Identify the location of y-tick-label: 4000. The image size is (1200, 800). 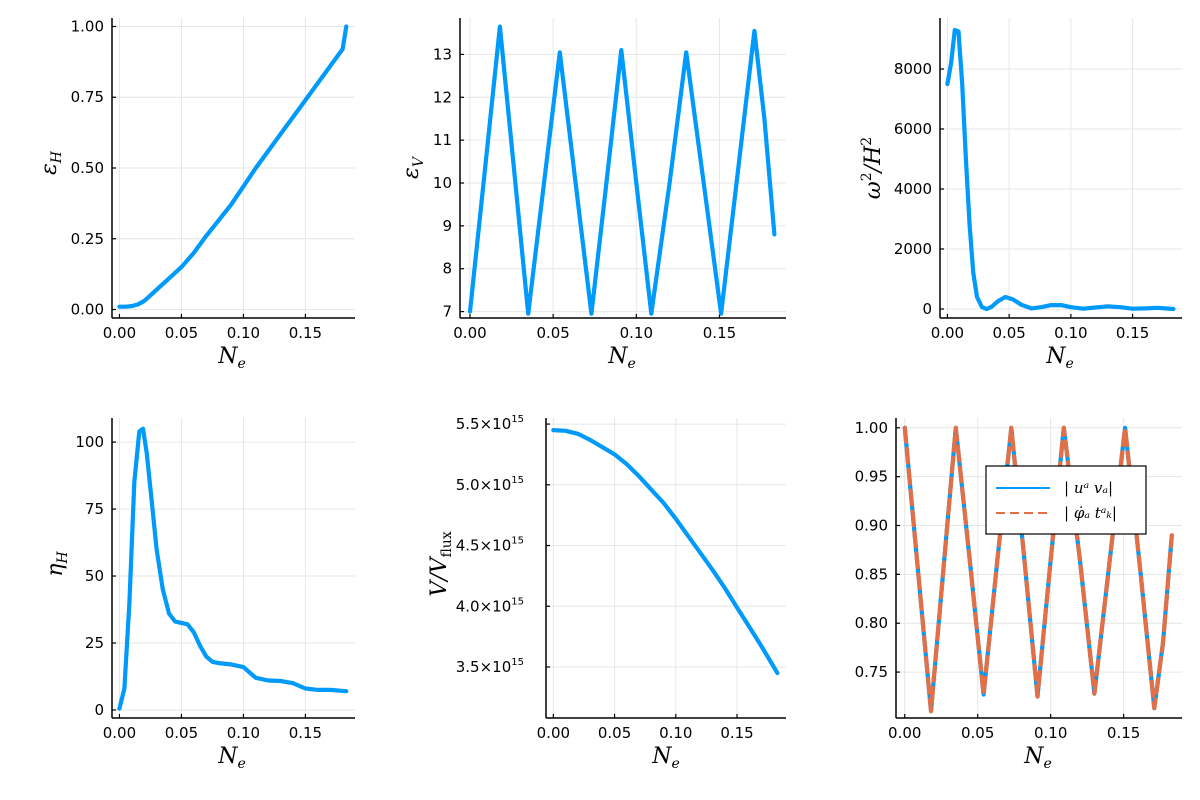
(913, 189).